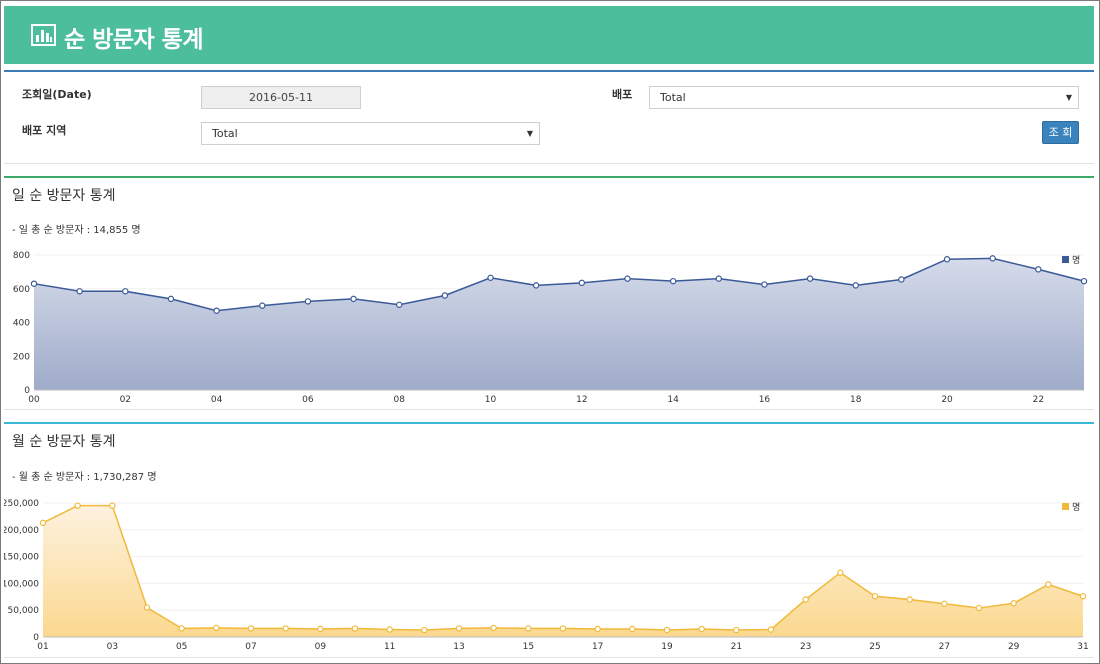 The width and height of the screenshot is (1100, 664). What do you see at coordinates (389, 647) in the screenshot?
I see `x-tick-label: 11` at bounding box center [389, 647].